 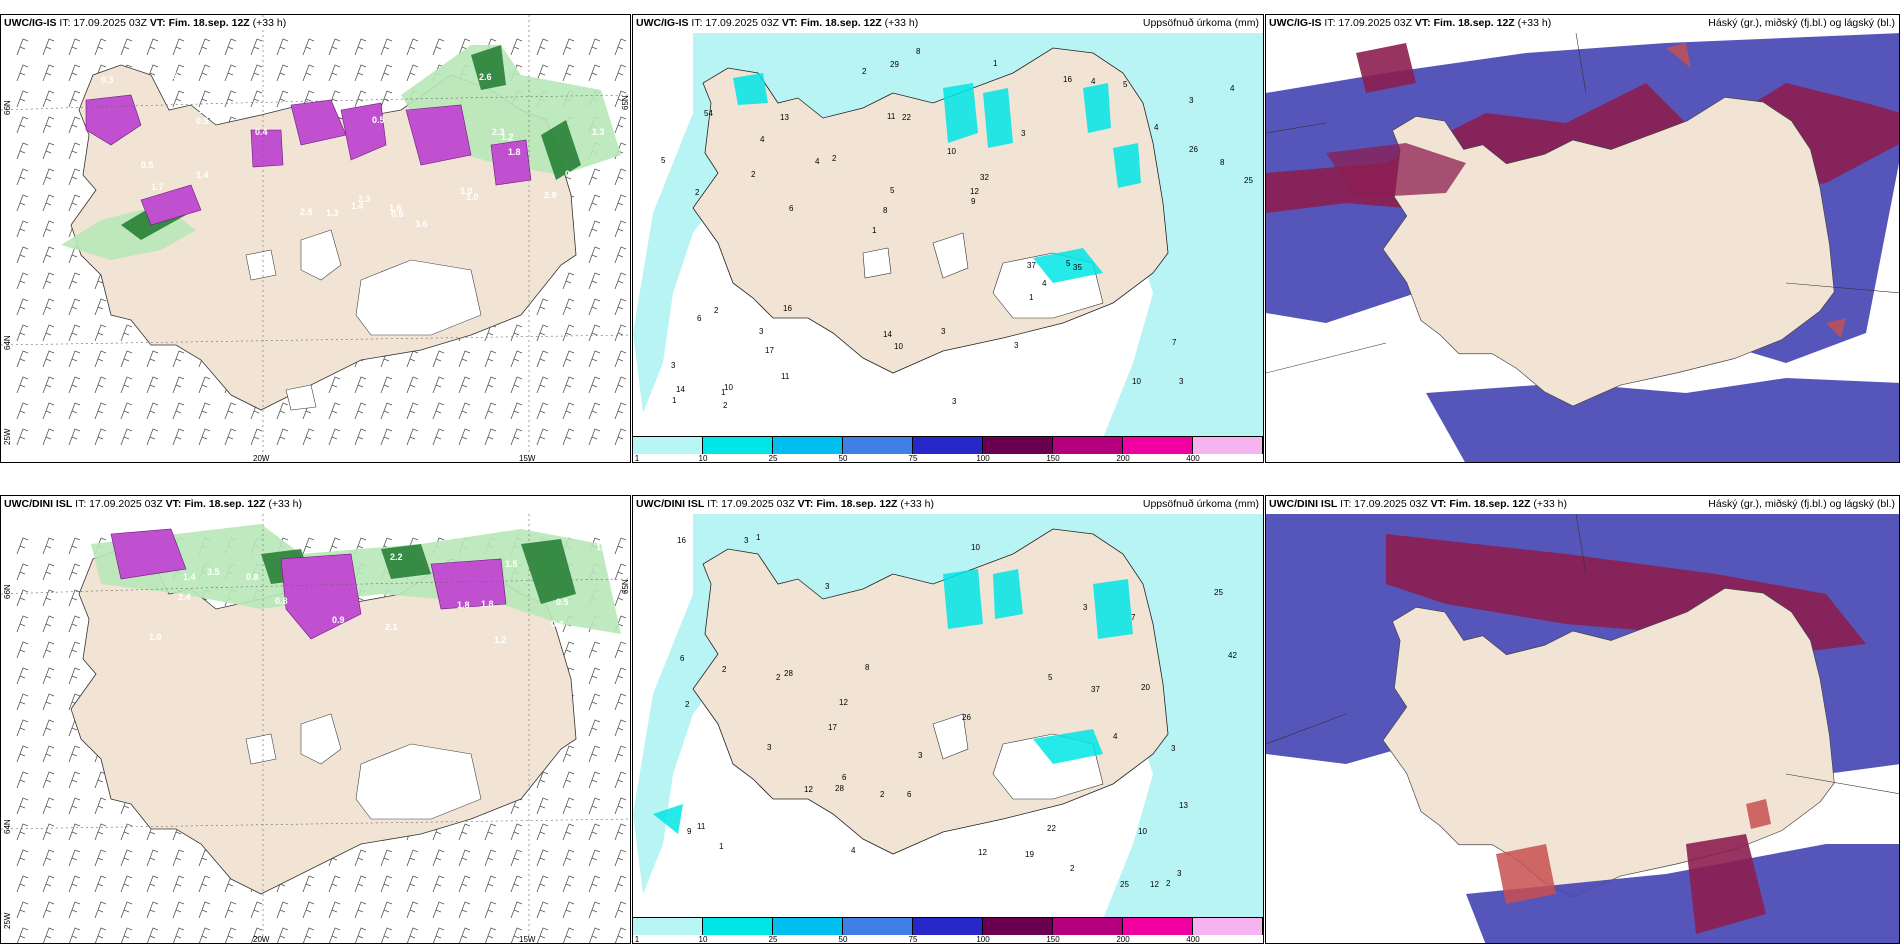 I want to click on precip-value-label: 16, so click(x=787, y=308).